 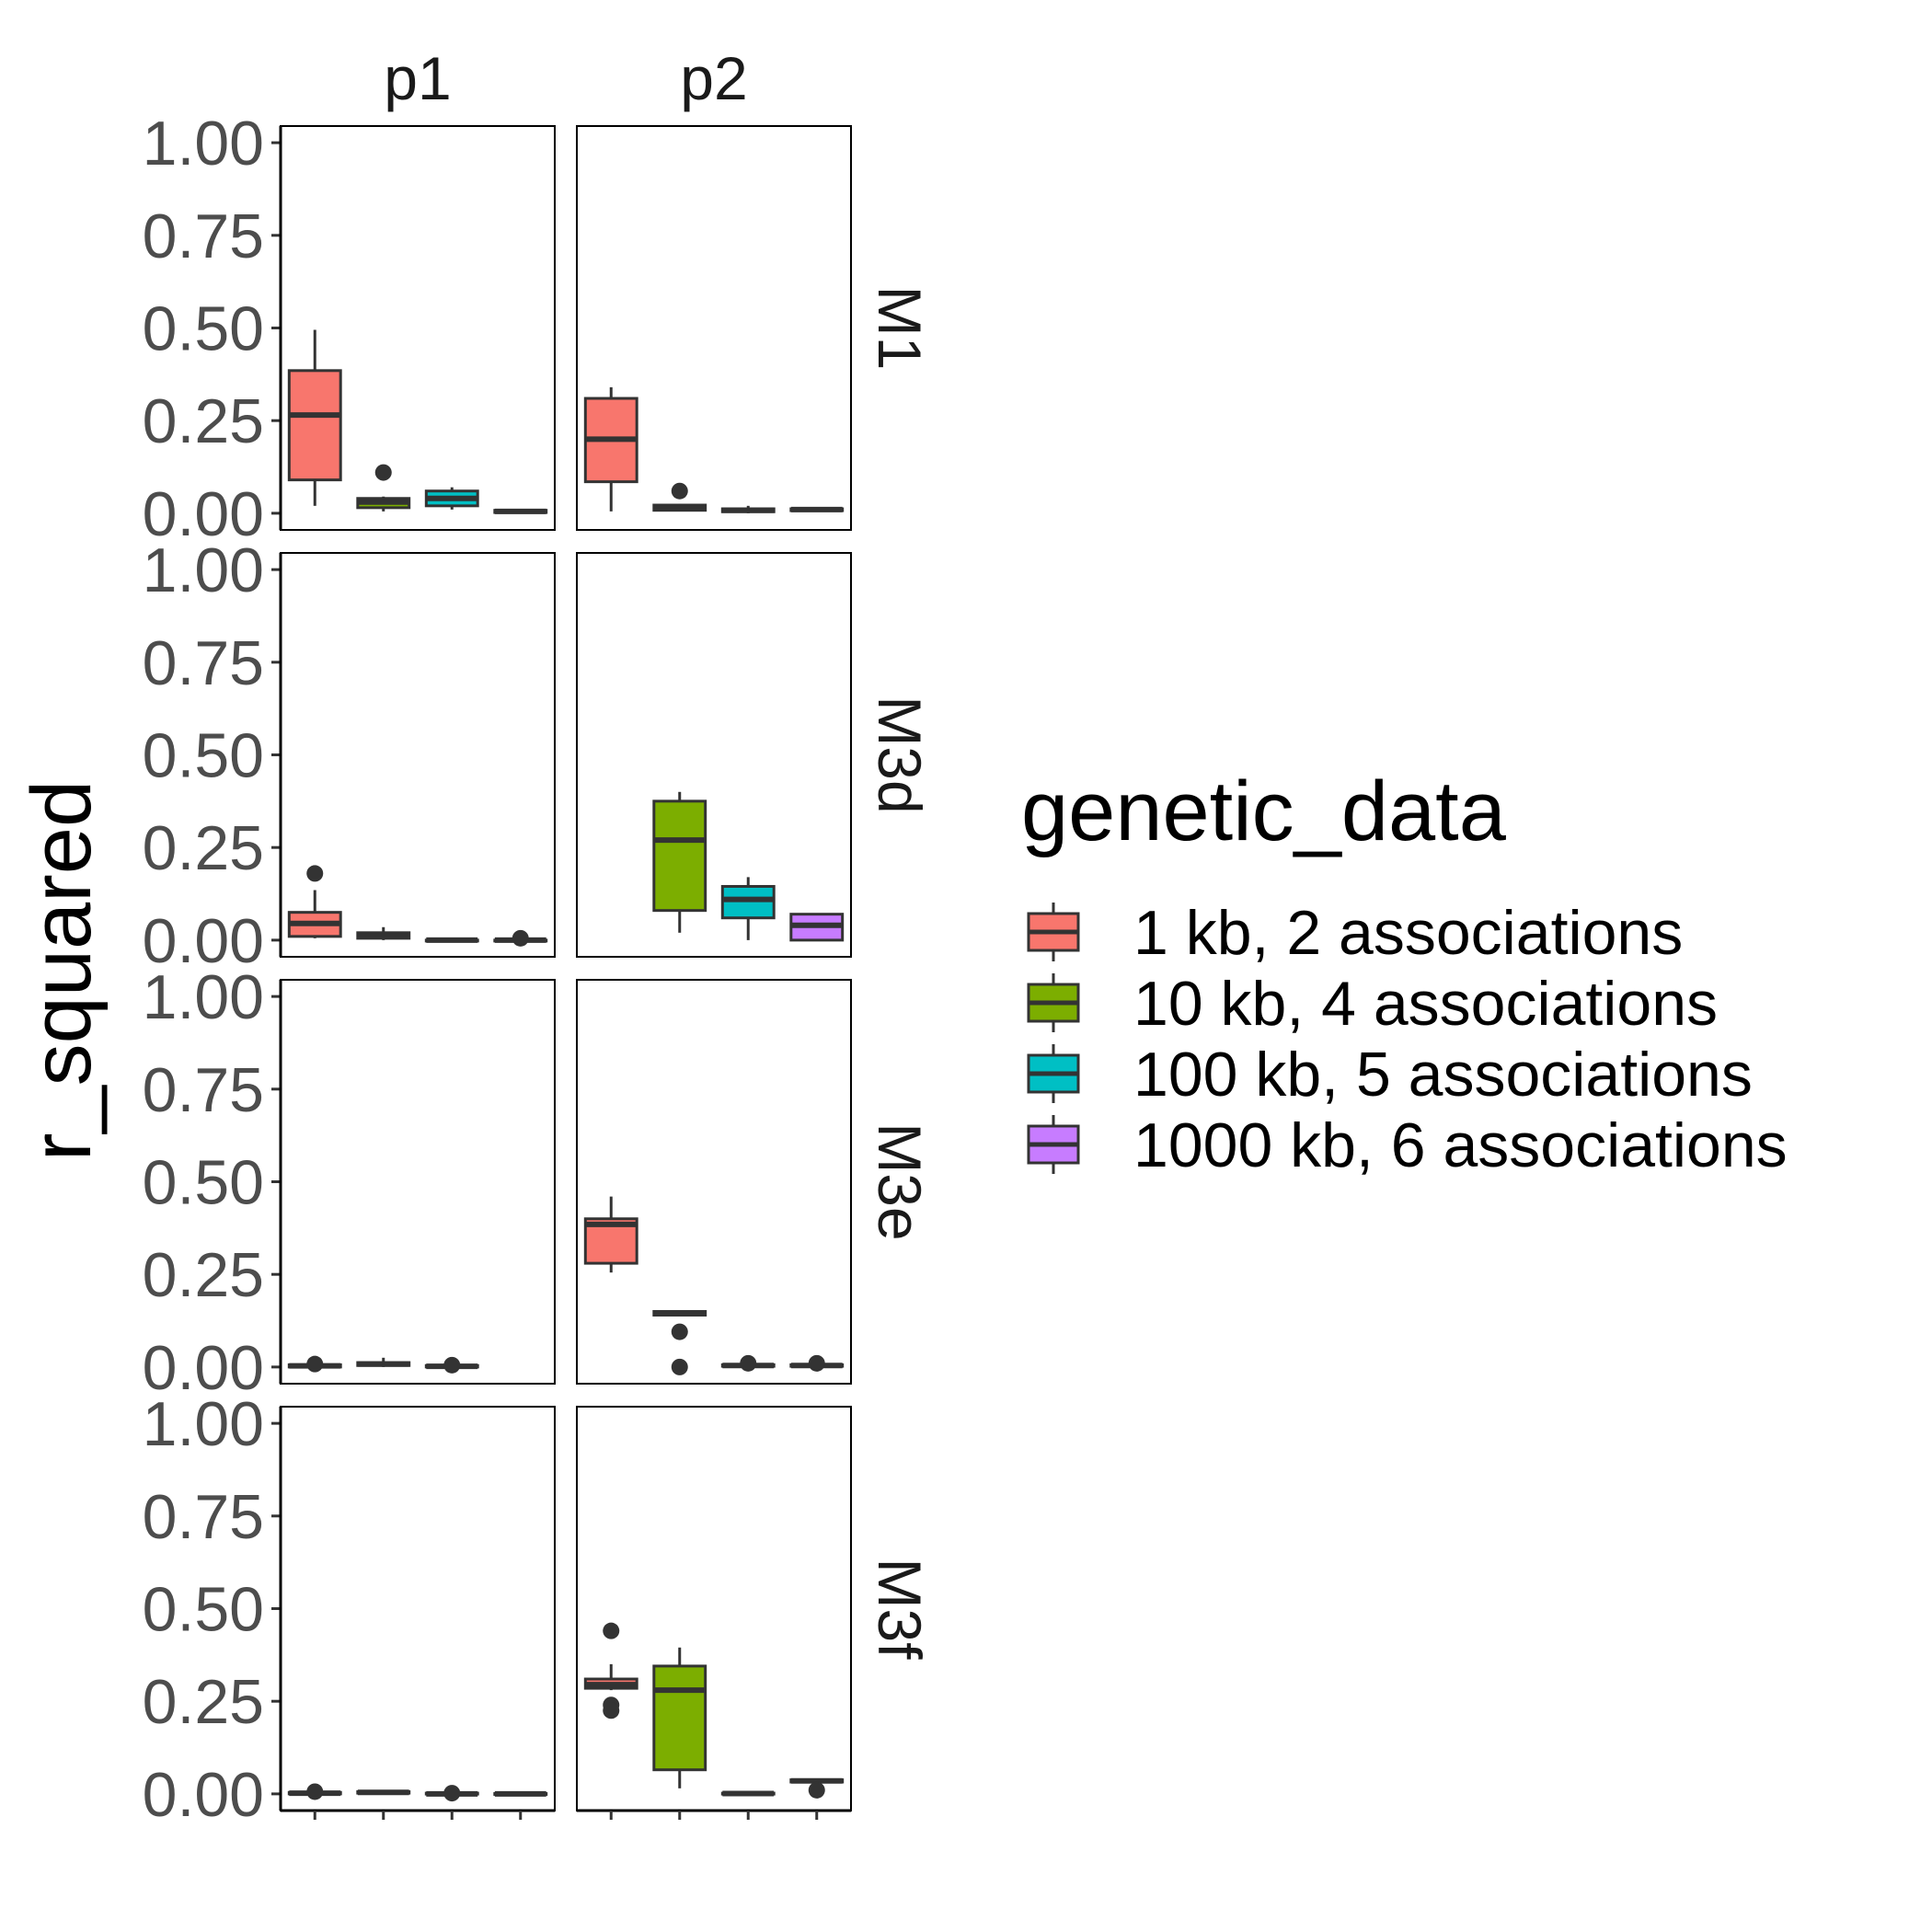 What do you see at coordinates (1443, 1075) in the screenshot?
I see `legend-label: 100 kb, 5 associations` at bounding box center [1443, 1075].